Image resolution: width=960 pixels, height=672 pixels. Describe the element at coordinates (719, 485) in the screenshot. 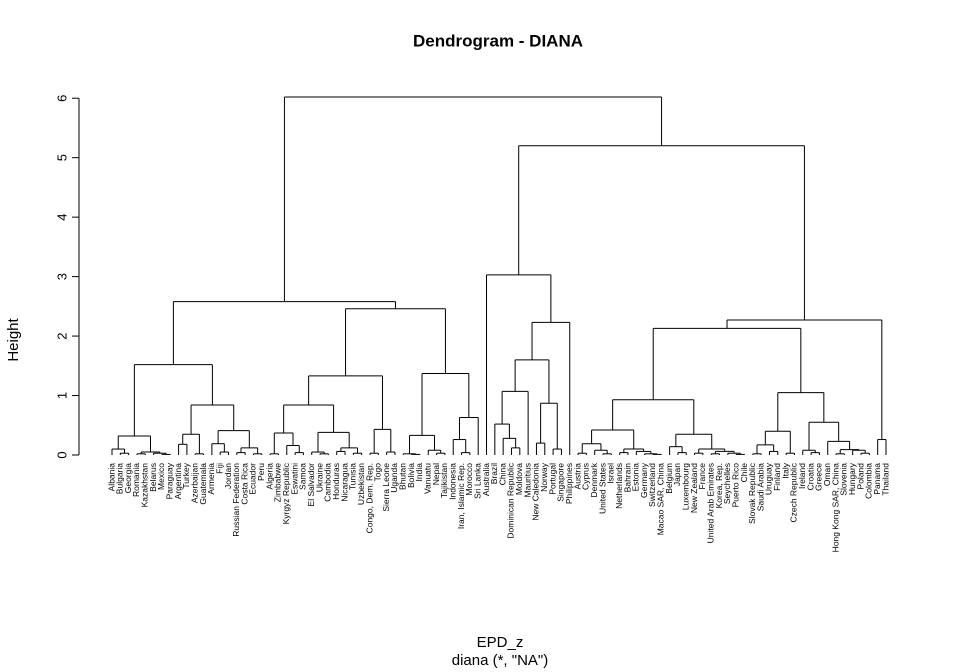

I see `leaf-label: Korea, Rep.` at that location.